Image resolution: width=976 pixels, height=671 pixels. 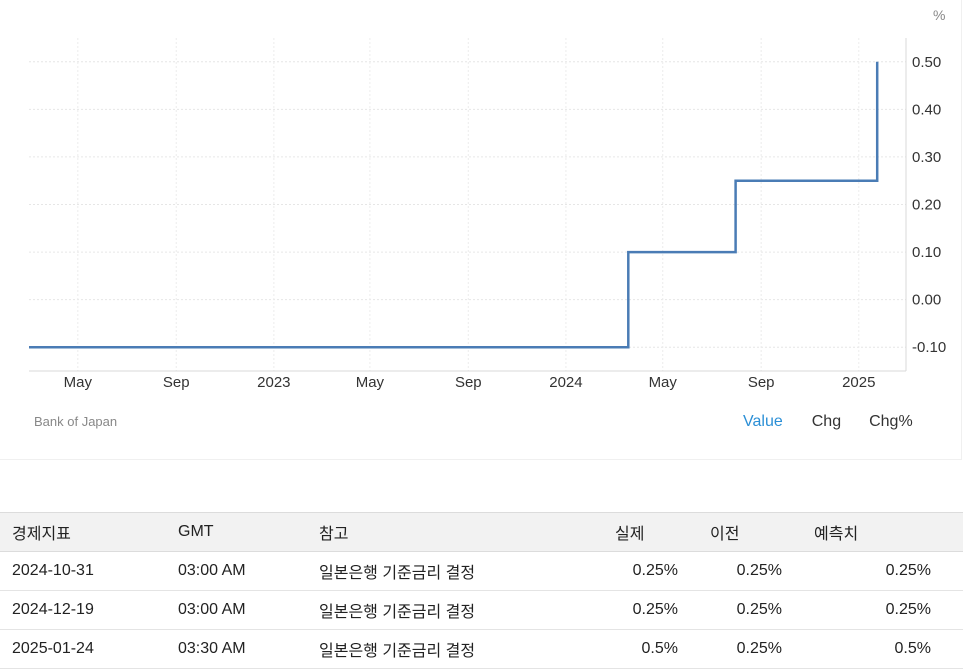 I want to click on y-unit-label: %, so click(x=939, y=15).